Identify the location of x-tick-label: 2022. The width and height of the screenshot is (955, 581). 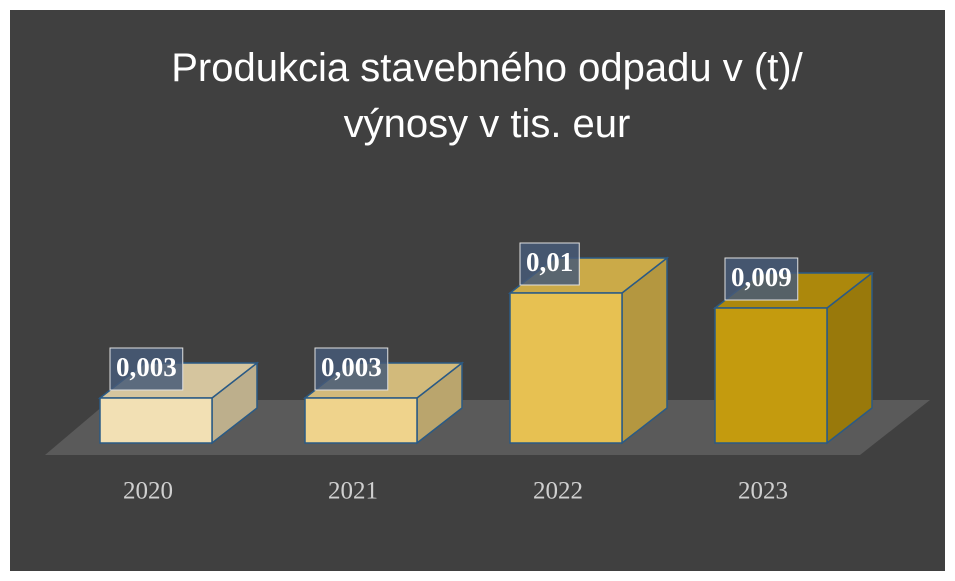
(558, 491).